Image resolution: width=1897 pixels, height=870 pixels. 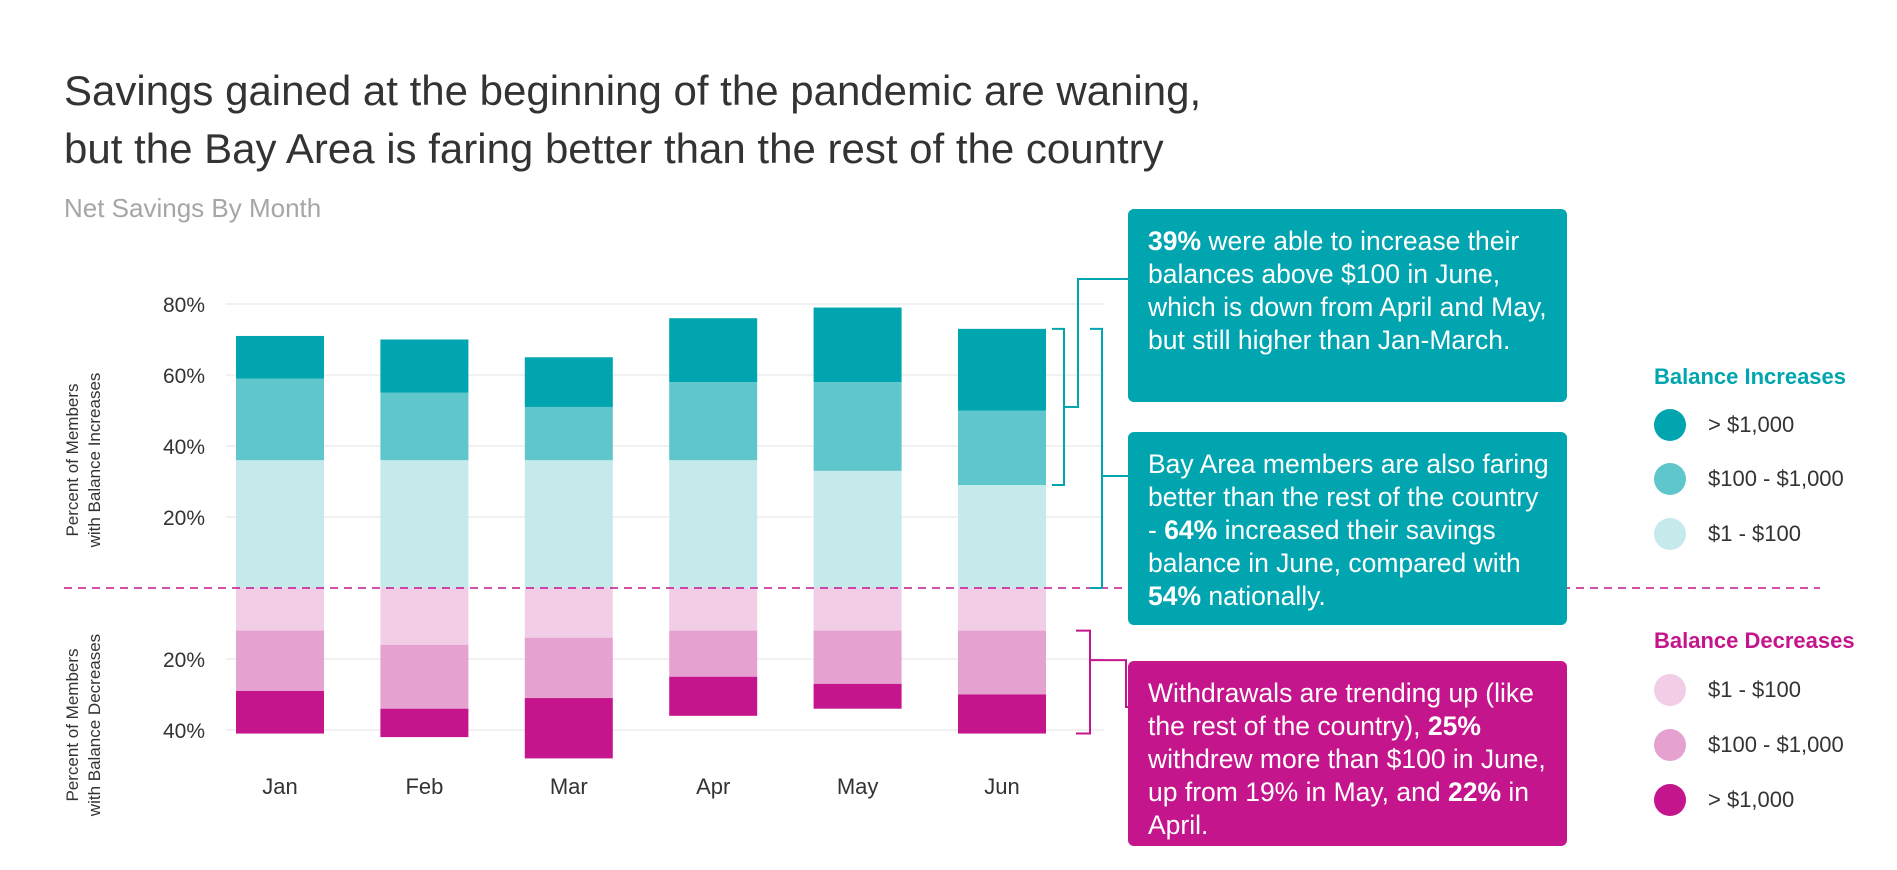 What do you see at coordinates (1175, 241) in the screenshot?
I see `callout-1-highlight: 39%` at bounding box center [1175, 241].